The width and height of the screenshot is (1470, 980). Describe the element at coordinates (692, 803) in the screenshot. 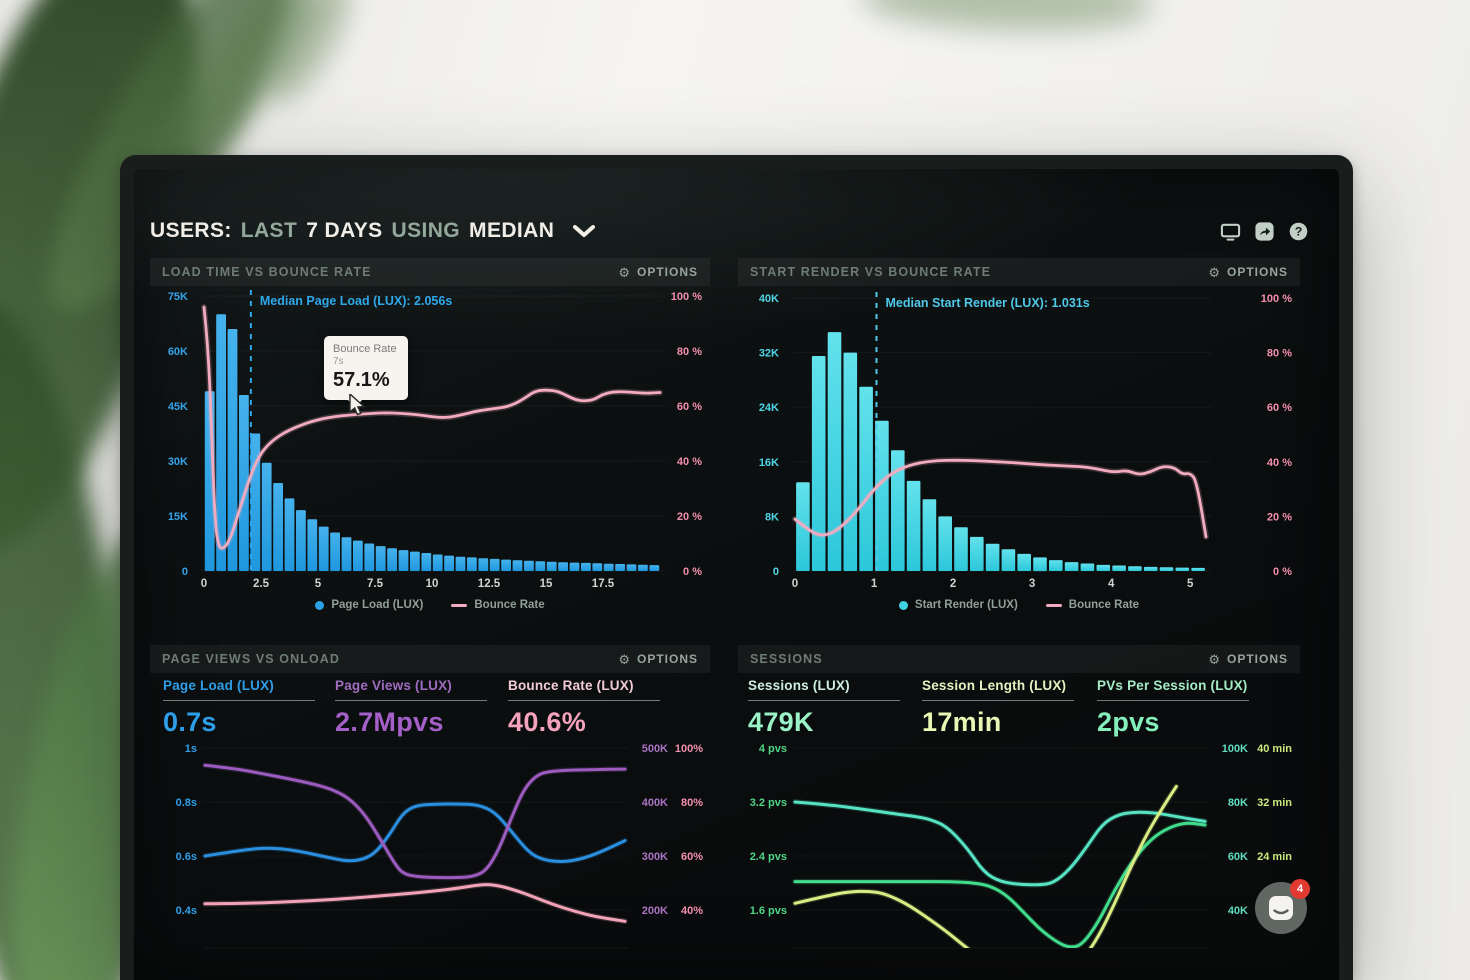

I see `y3-axis-tick: 80%` at that location.